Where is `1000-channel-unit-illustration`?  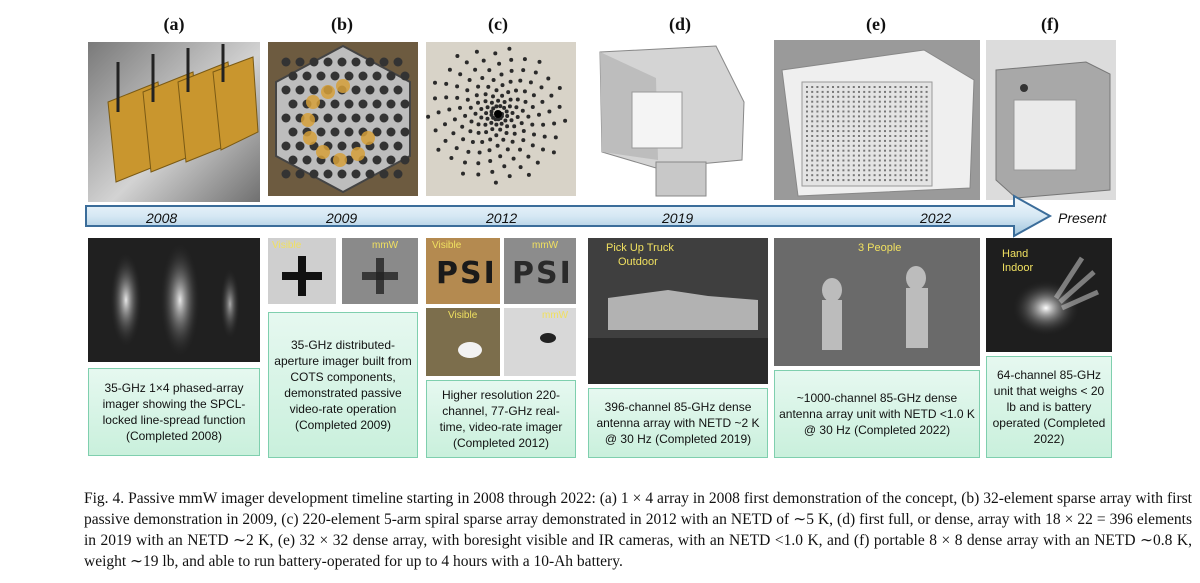
1000-channel-unit-illustration is located at coordinates (877, 120).